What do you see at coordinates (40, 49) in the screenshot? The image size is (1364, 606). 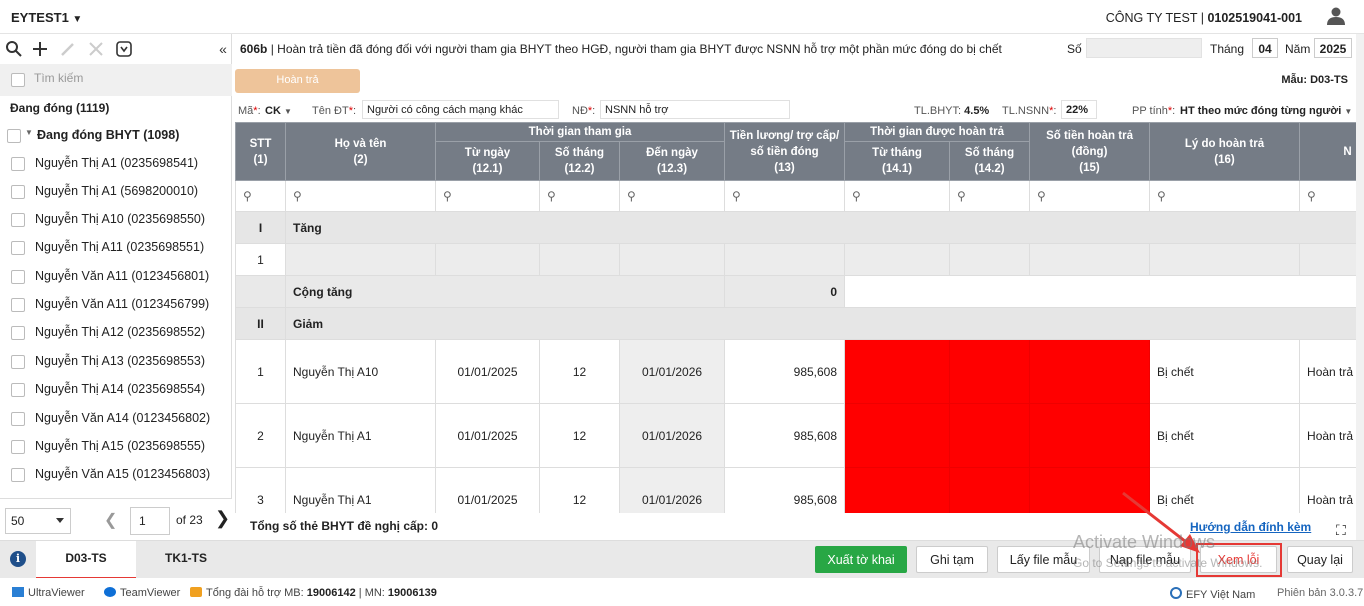 I see `add-icon` at bounding box center [40, 49].